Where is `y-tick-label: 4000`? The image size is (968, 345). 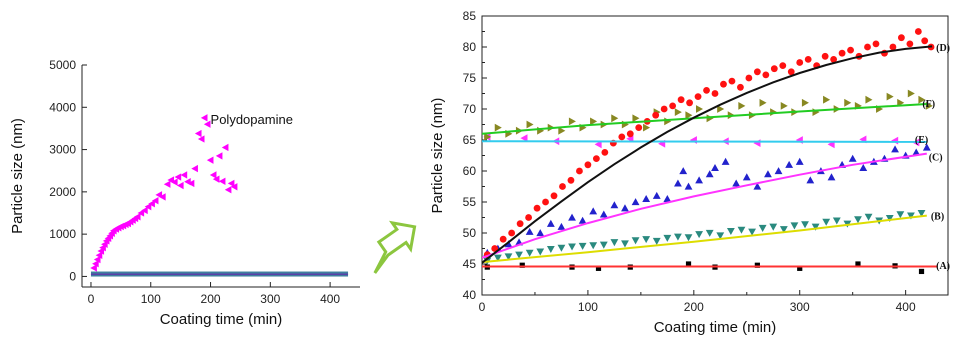
y-tick-label: 4000 is located at coordinates (62, 107).